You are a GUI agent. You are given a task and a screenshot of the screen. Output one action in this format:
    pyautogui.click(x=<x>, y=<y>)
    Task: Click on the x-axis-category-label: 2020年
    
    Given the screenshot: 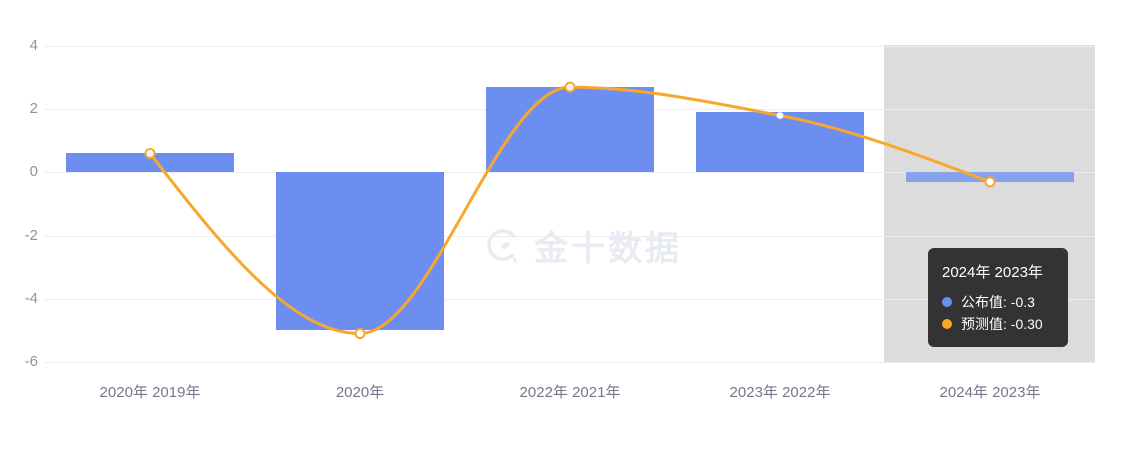 What is the action you would take?
    pyautogui.click(x=360, y=392)
    